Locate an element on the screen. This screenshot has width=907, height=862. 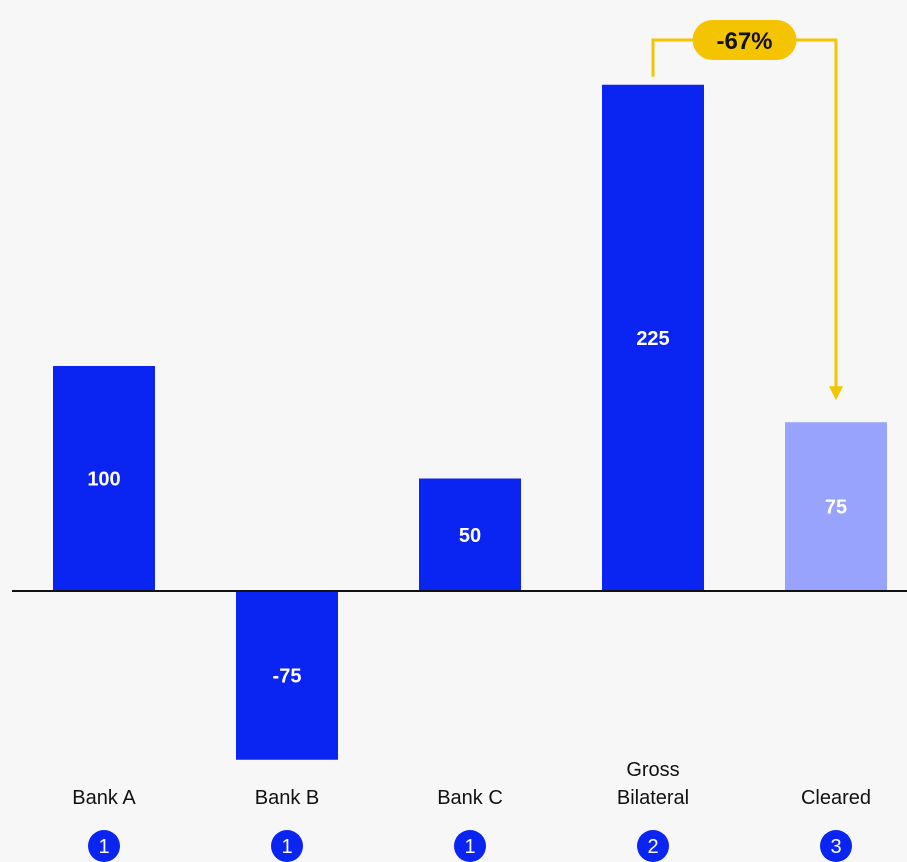
annotation-pill is located at coordinates (744, 40).